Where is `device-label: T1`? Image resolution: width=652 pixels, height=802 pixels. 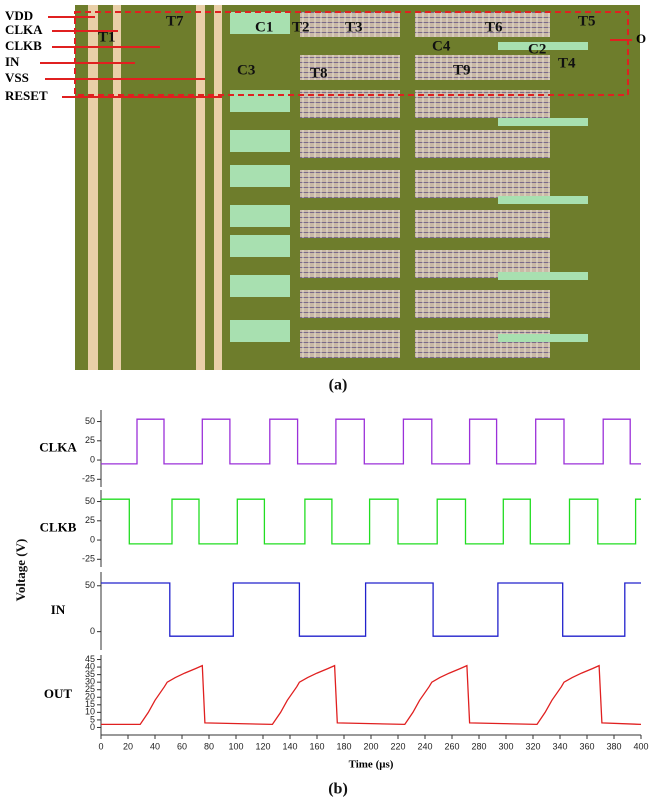
device-label: T1 is located at coordinates (107, 37).